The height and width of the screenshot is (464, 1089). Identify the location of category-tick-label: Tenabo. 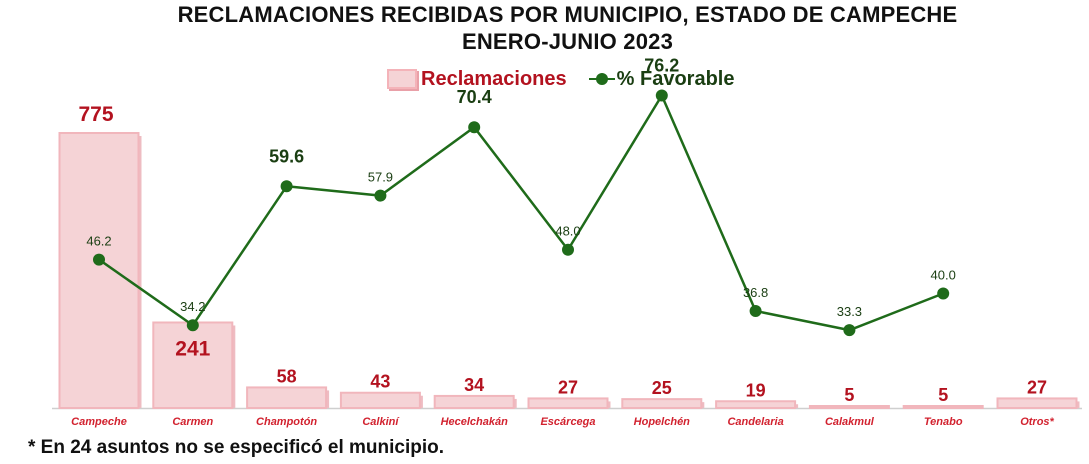
(943, 422).